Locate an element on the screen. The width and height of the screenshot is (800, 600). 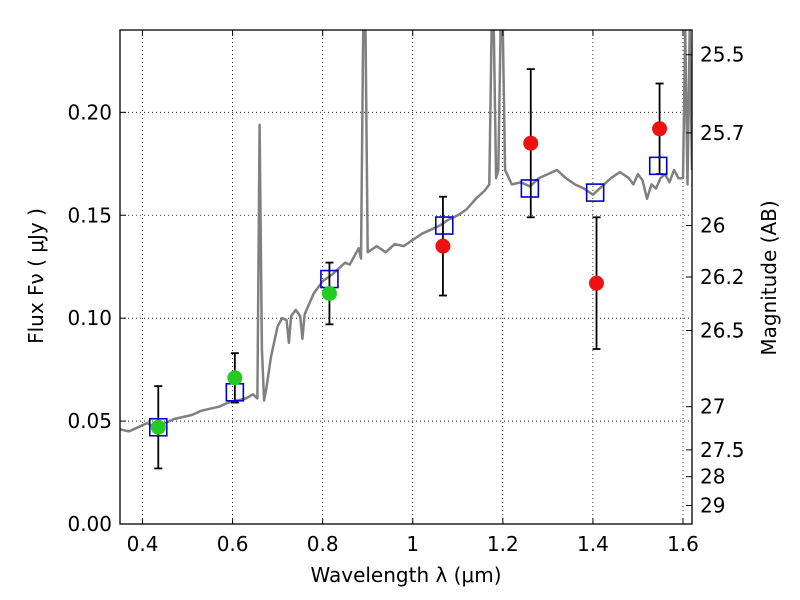
x-tick-labels: 0.4 0.6 0.8 1 1.2 1.4 1.6 is located at coordinates (413, 544).